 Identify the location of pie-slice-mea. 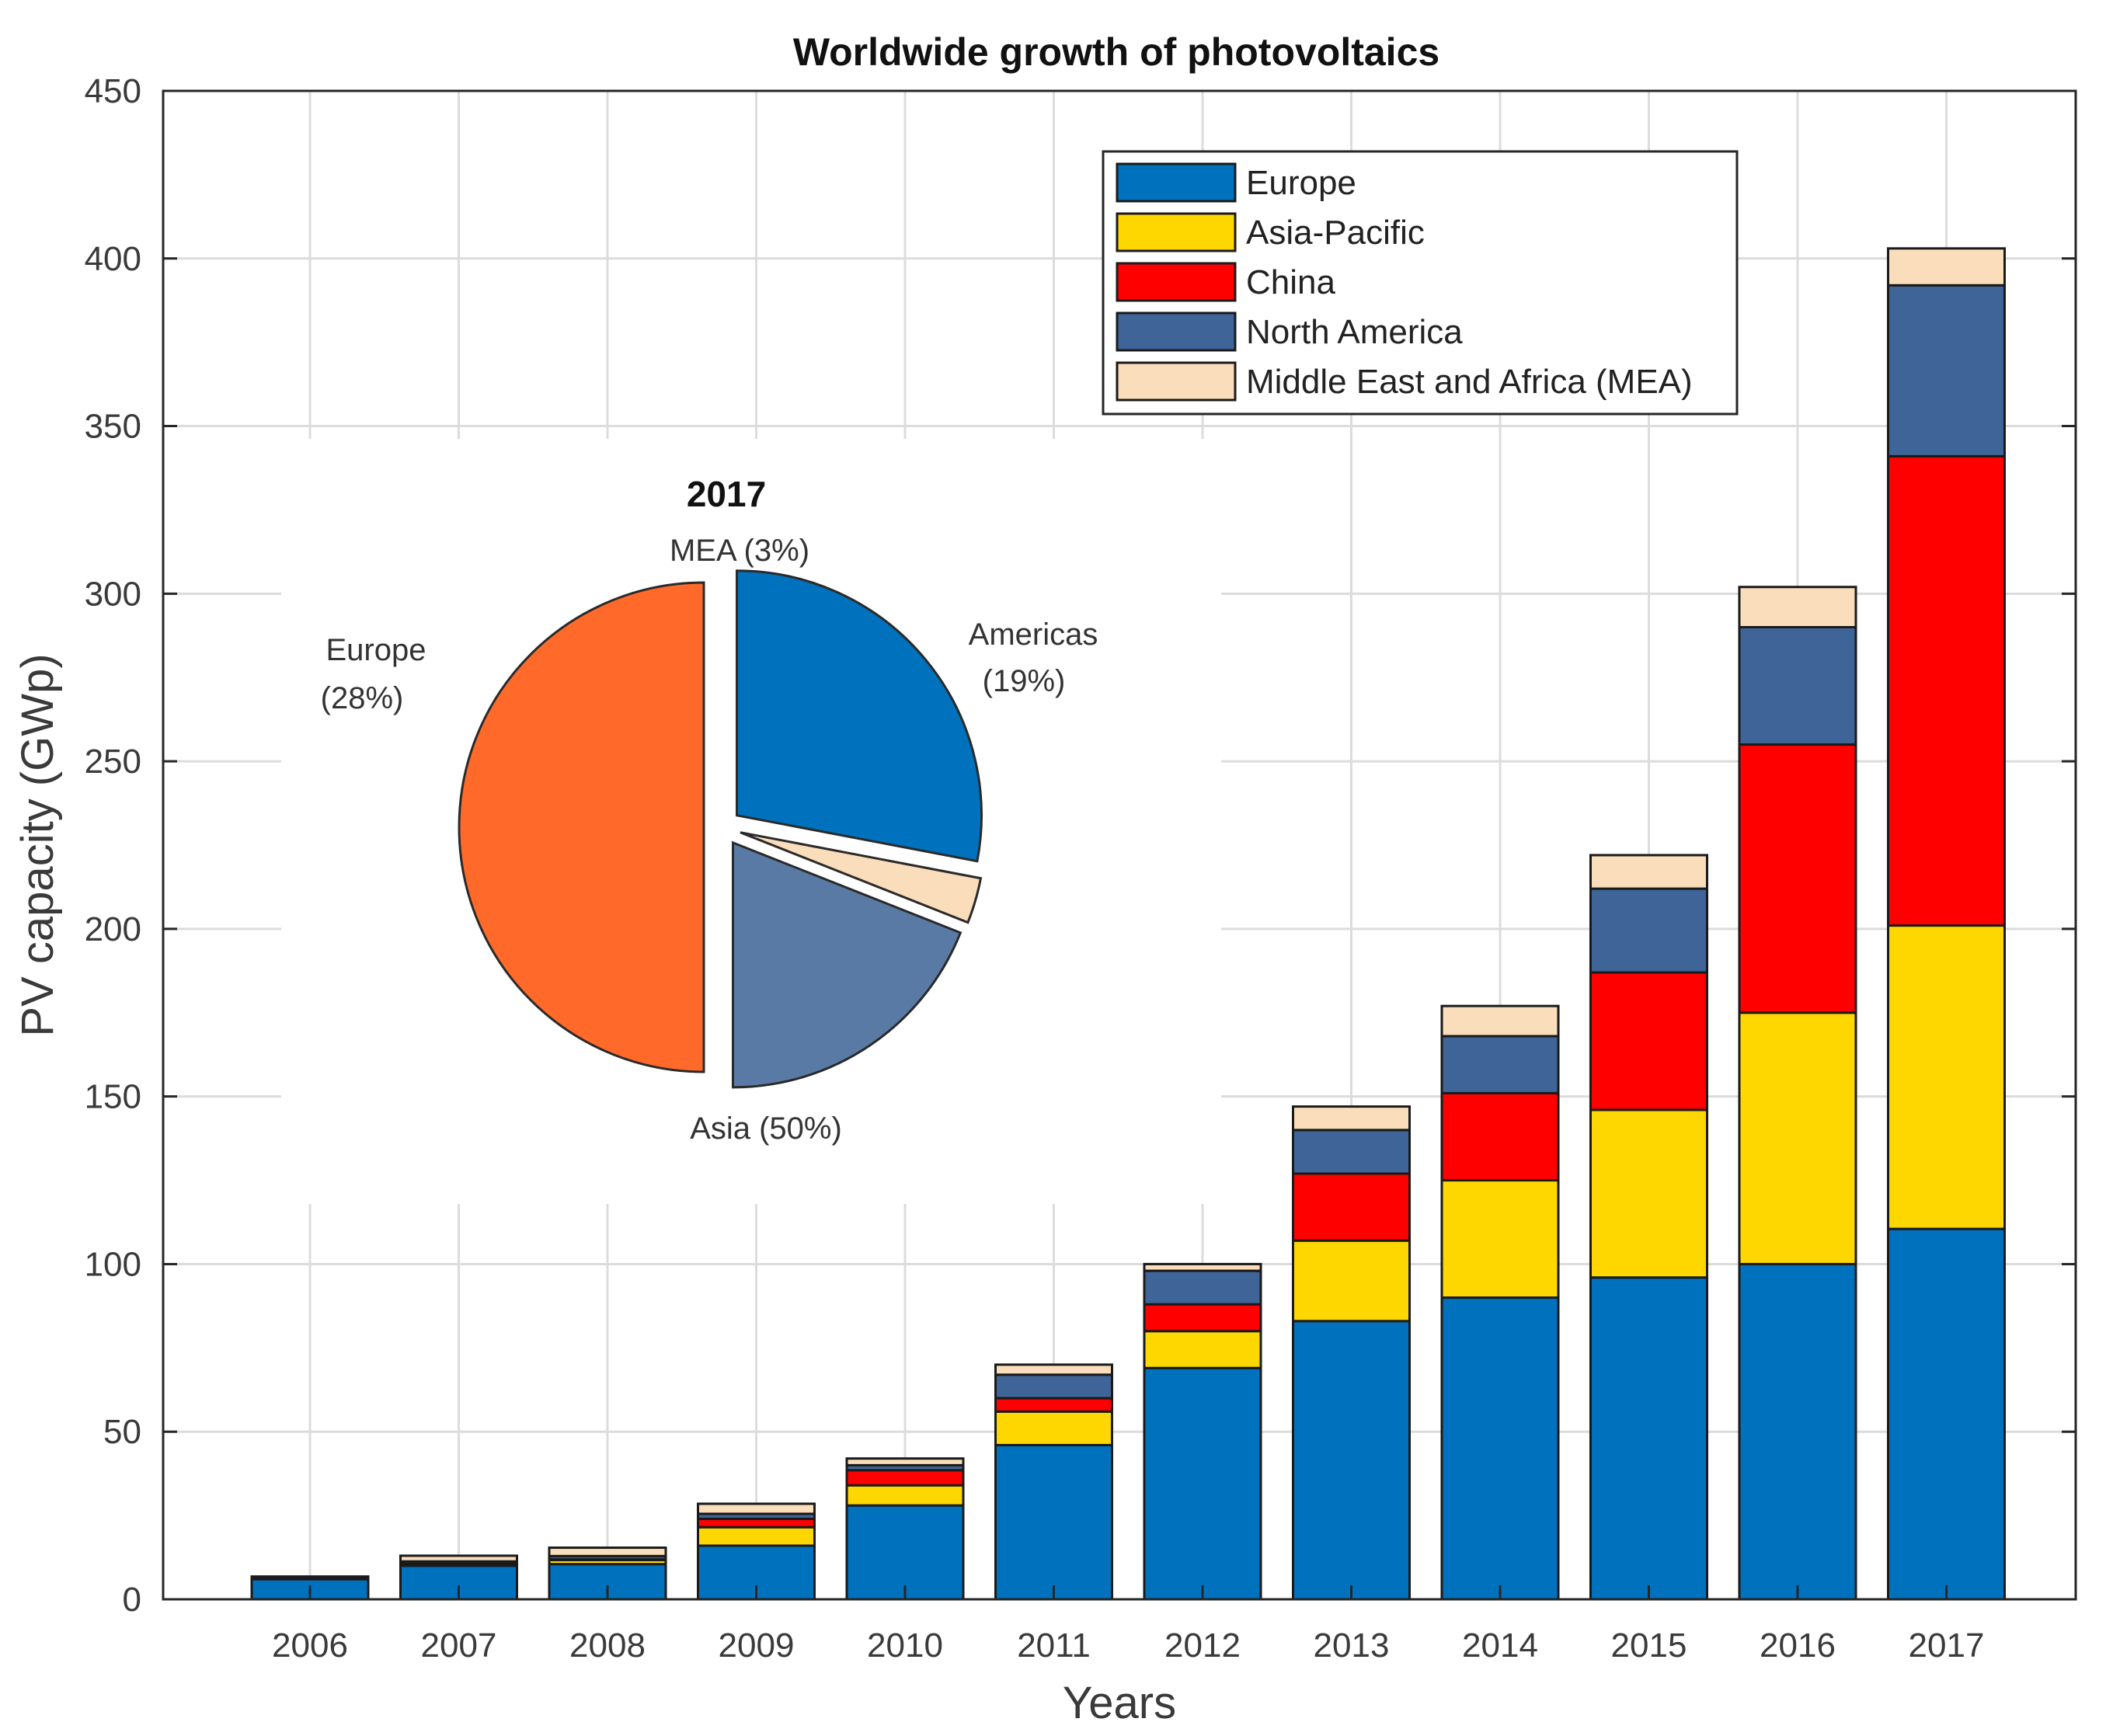
(861, 877).